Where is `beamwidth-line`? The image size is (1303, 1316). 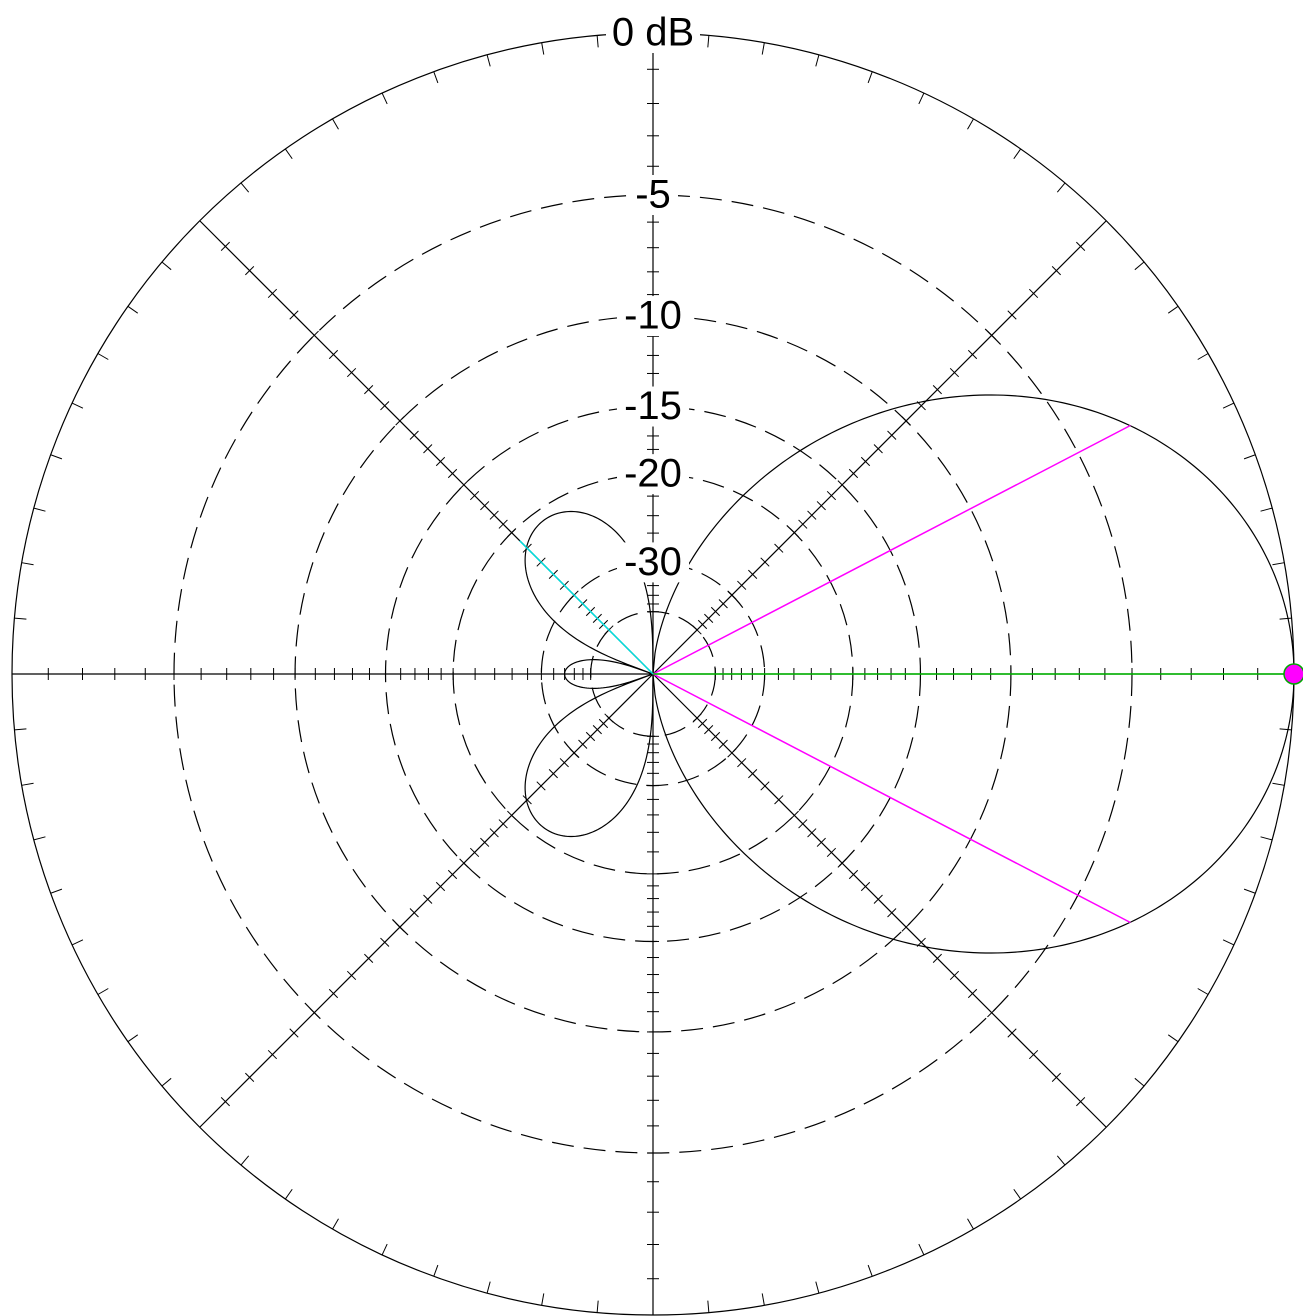 beamwidth-line is located at coordinates (891, 549).